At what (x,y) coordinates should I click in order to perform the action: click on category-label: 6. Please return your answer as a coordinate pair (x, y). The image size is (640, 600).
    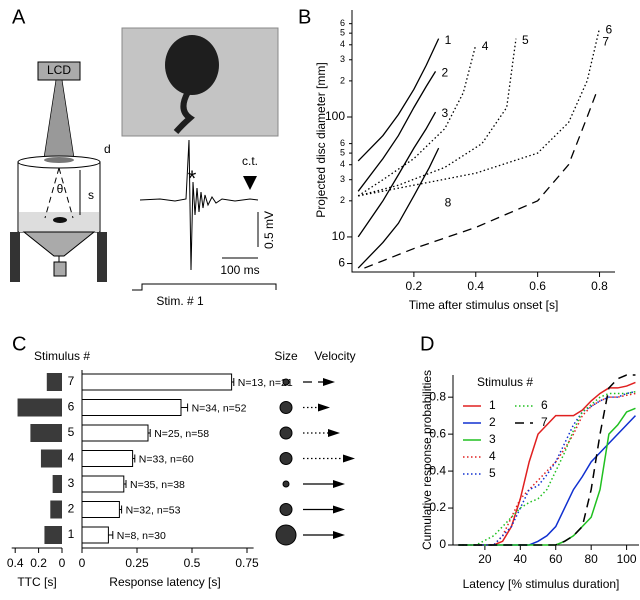
    Looking at the image, I should click on (71, 407).